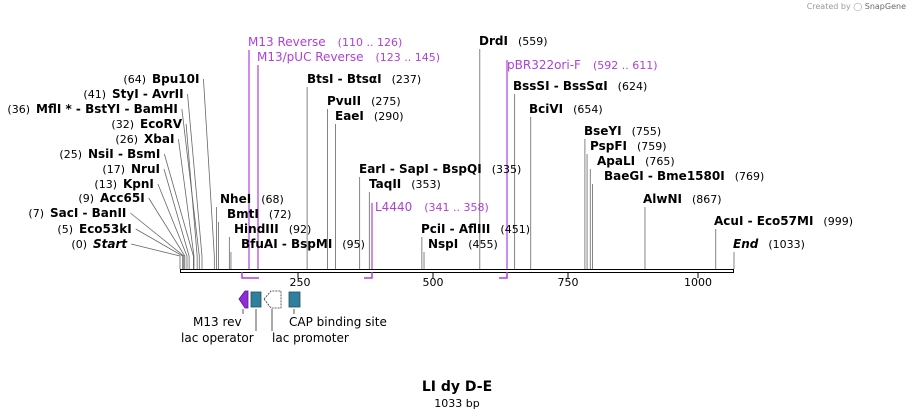 The image size is (914, 419). What do you see at coordinates (348, 57) in the screenshot?
I see `primer-m13-puc-reverse: M13/pUC Reverse (123 .. 145)` at bounding box center [348, 57].